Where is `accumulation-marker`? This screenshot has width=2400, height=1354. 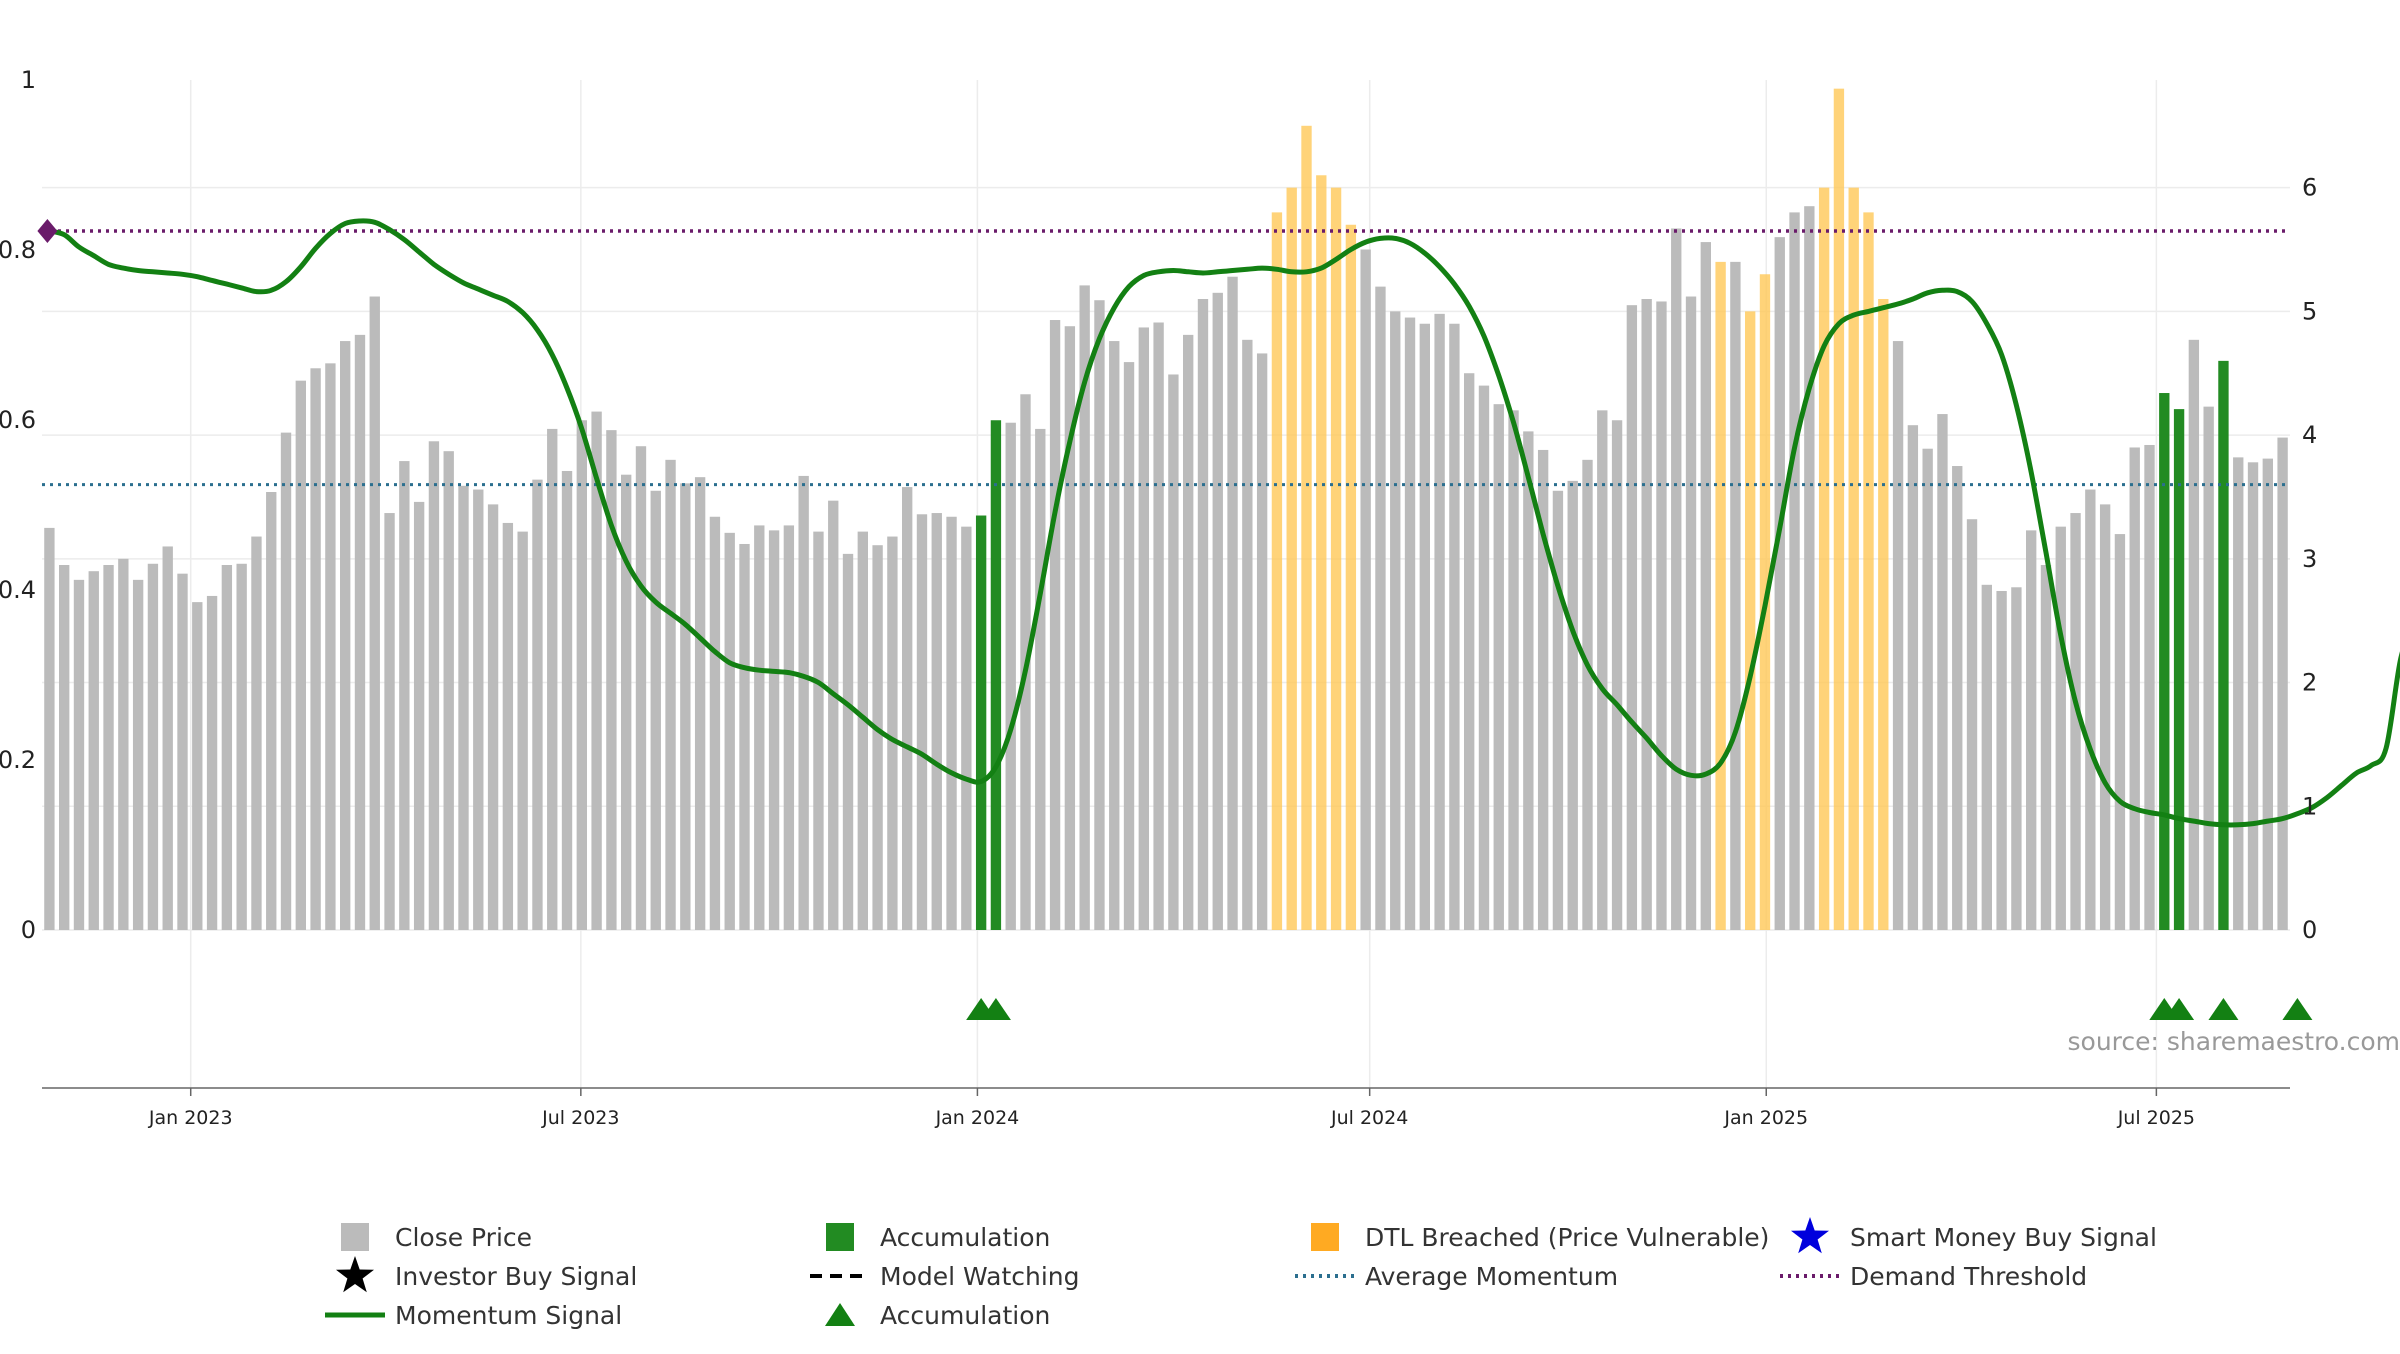
accumulation-marker is located at coordinates (2297, 1009).